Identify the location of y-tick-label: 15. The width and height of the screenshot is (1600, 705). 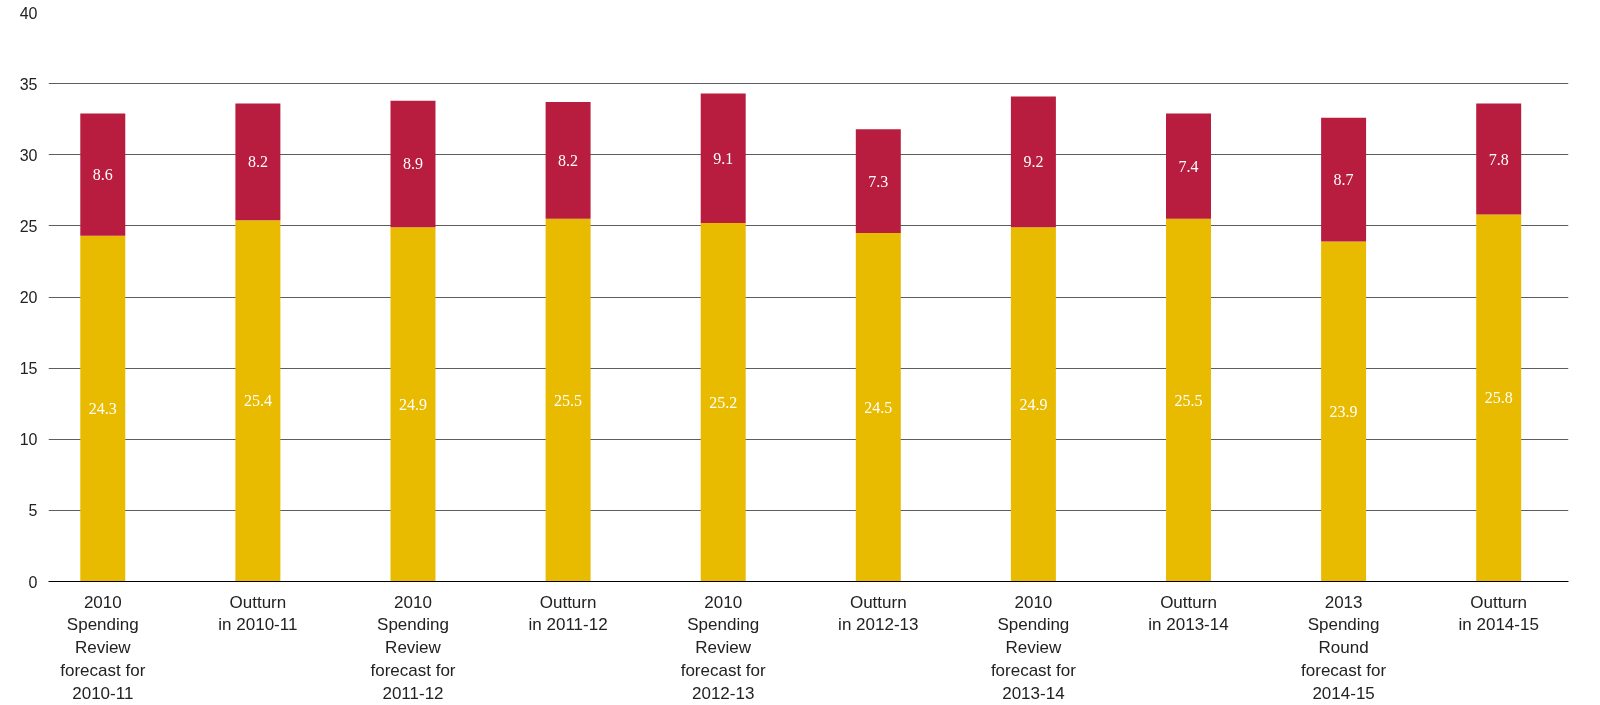
(28, 369).